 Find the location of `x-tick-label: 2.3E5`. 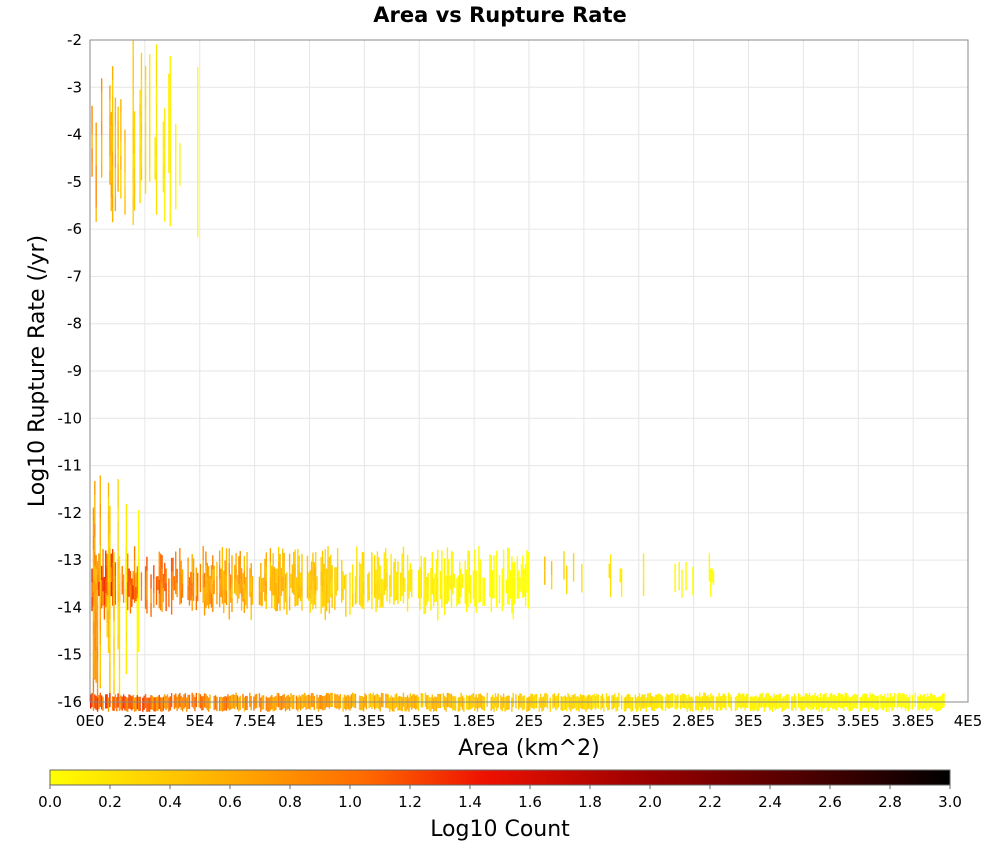

x-tick-label: 2.3E5 is located at coordinates (583, 721).